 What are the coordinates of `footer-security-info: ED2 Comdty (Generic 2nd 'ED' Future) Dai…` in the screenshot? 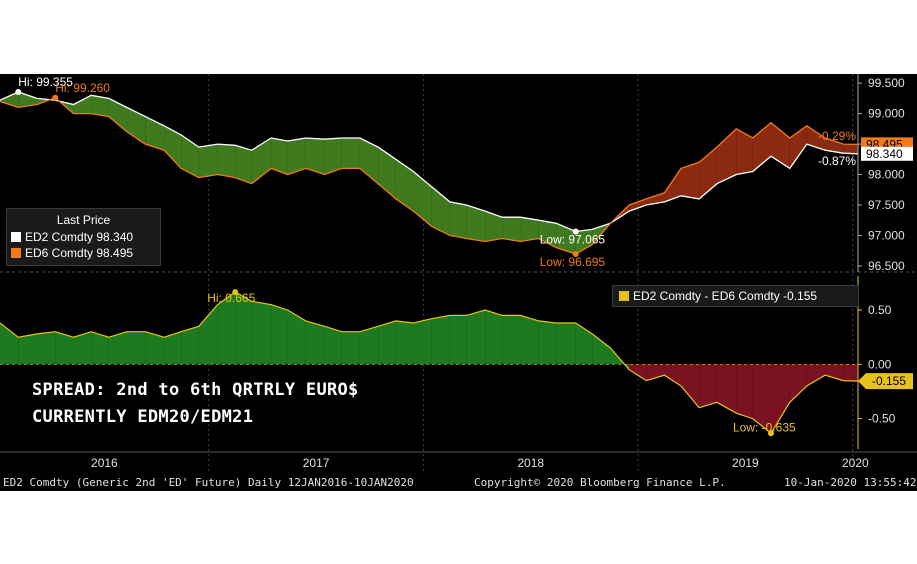 It's located at (208, 482).